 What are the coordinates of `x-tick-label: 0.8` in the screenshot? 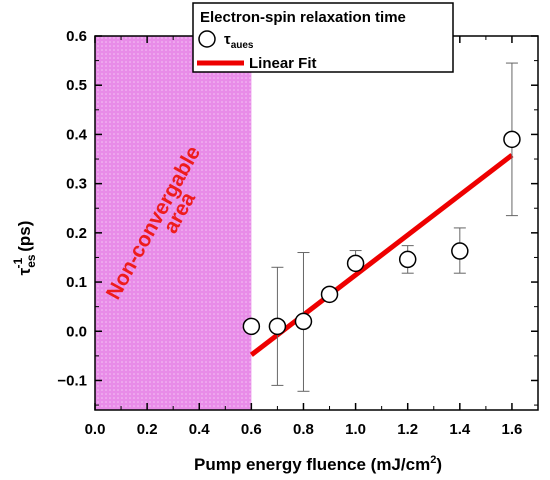 It's located at (303, 429).